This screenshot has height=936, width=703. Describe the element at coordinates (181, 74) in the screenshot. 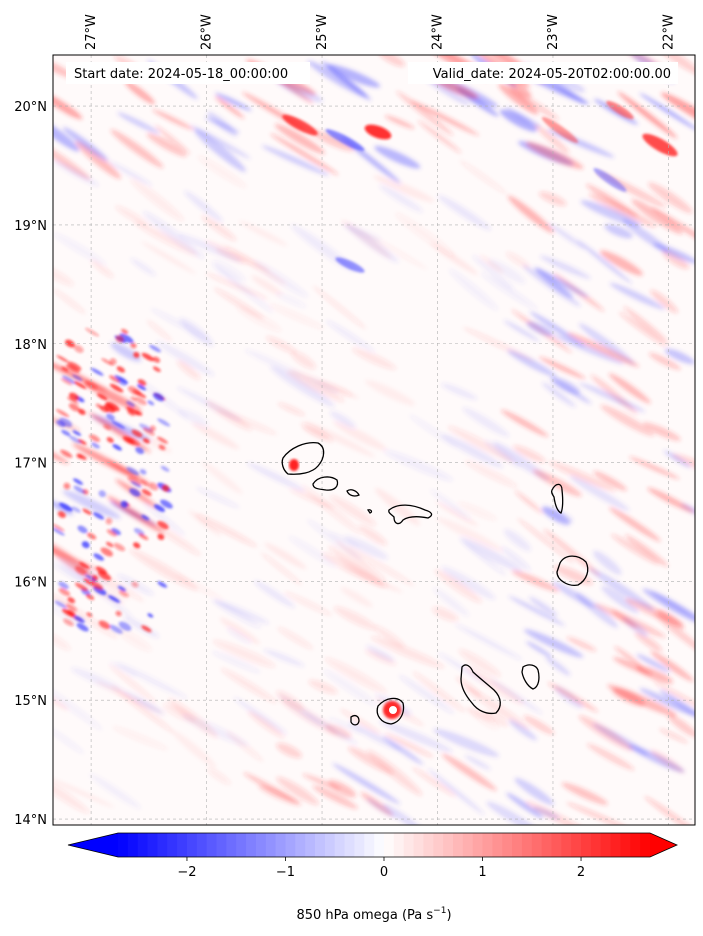

I see `start-date-label: Start date: 2024-05-18_00:00:00` at that location.